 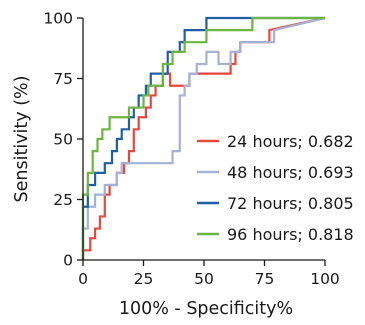 I want to click on legend-label-3: 72 hours; 0.805, so click(x=290, y=203).